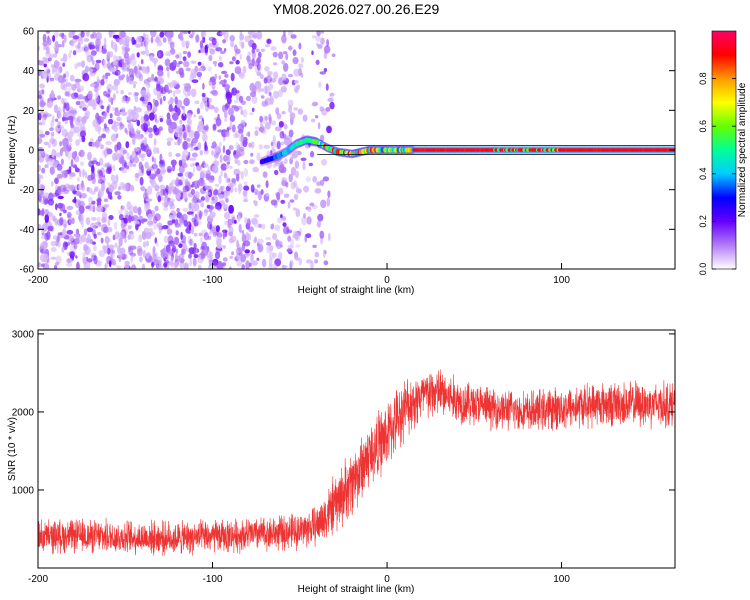 The height and width of the screenshot is (600, 750). What do you see at coordinates (703, 174) in the screenshot?
I see `colorbar-tick-label: 0.4` at bounding box center [703, 174].